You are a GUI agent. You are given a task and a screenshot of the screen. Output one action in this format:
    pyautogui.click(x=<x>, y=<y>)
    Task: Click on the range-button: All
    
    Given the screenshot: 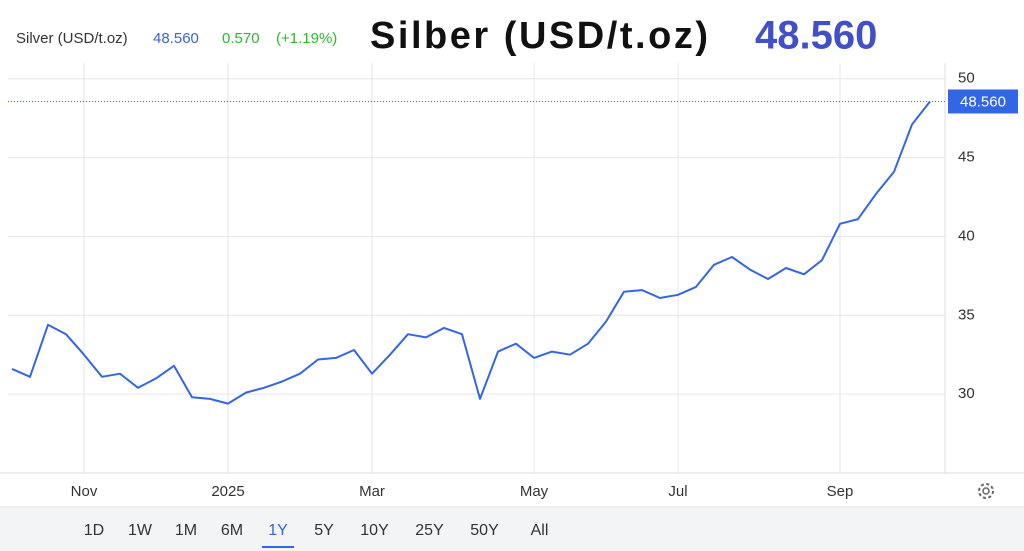 What is the action you would take?
    pyautogui.click(x=540, y=530)
    